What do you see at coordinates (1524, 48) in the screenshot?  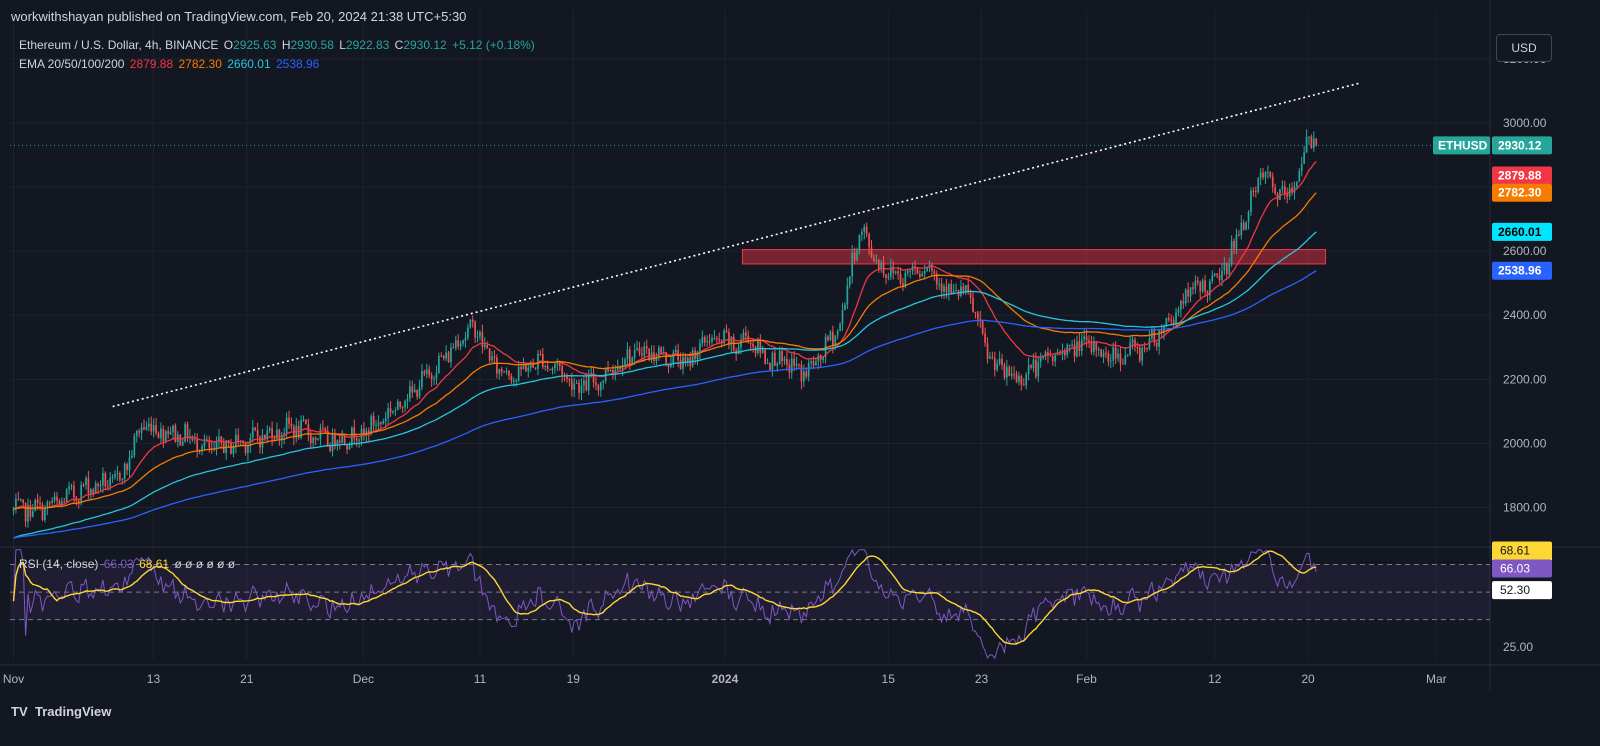 I see `currency-button: USD` at bounding box center [1524, 48].